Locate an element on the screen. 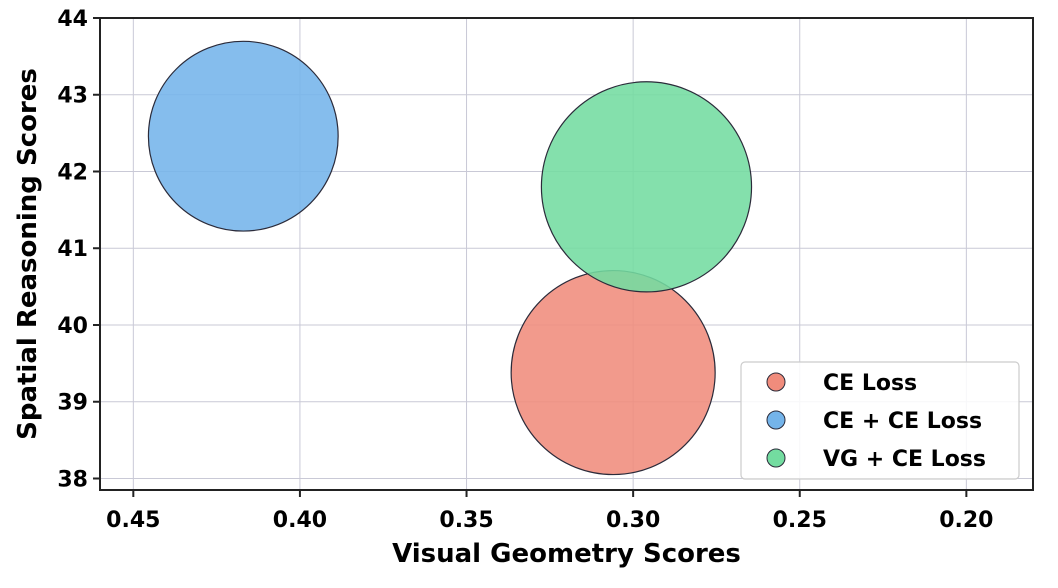  legend: CE Loss CE + CE Loss VG + CE Loss is located at coordinates (880, 420).